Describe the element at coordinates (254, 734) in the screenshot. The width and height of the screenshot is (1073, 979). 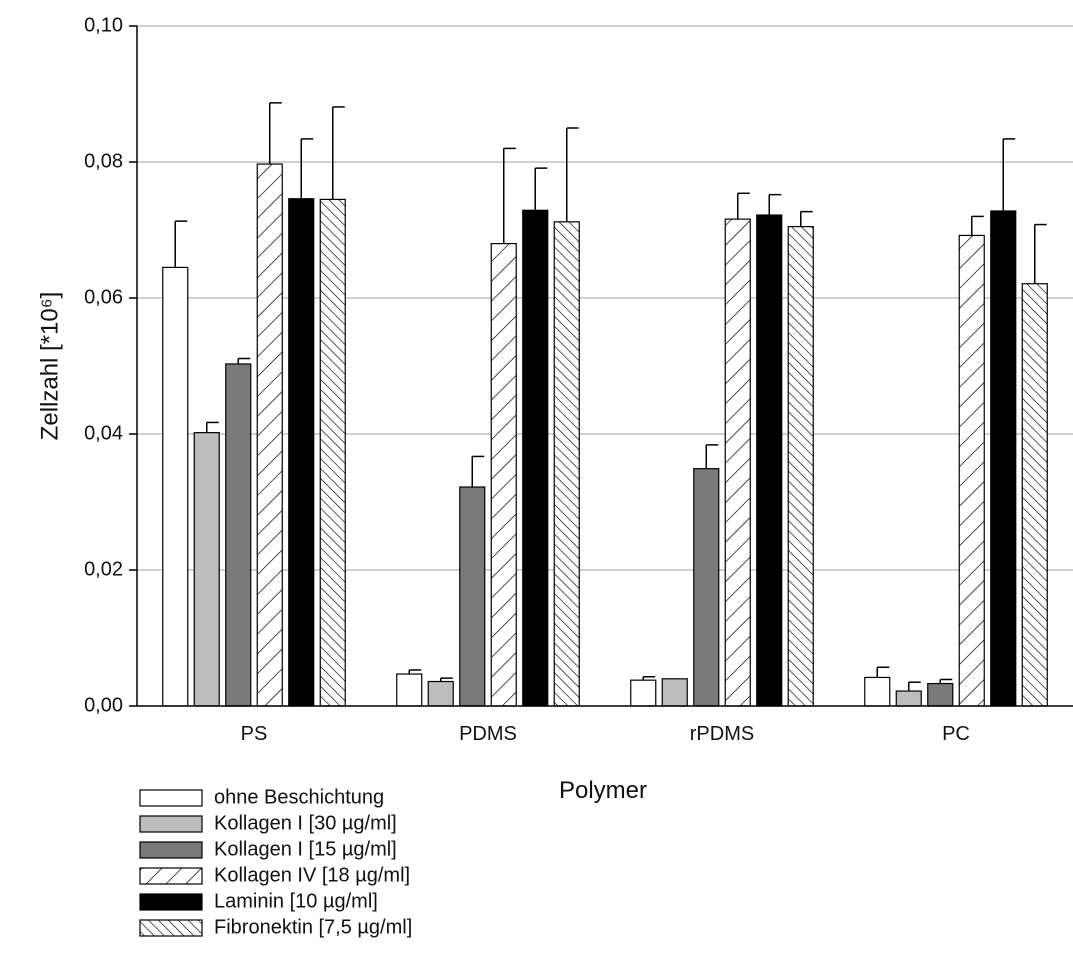
I see `x-tick-label: PS` at that location.